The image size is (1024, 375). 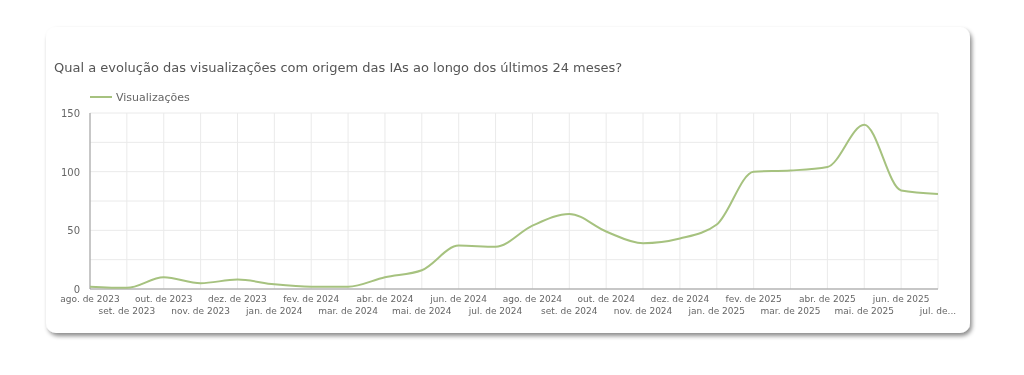 What do you see at coordinates (237, 299) in the screenshot?
I see `x-tick-label: dez. de 2023` at bounding box center [237, 299].